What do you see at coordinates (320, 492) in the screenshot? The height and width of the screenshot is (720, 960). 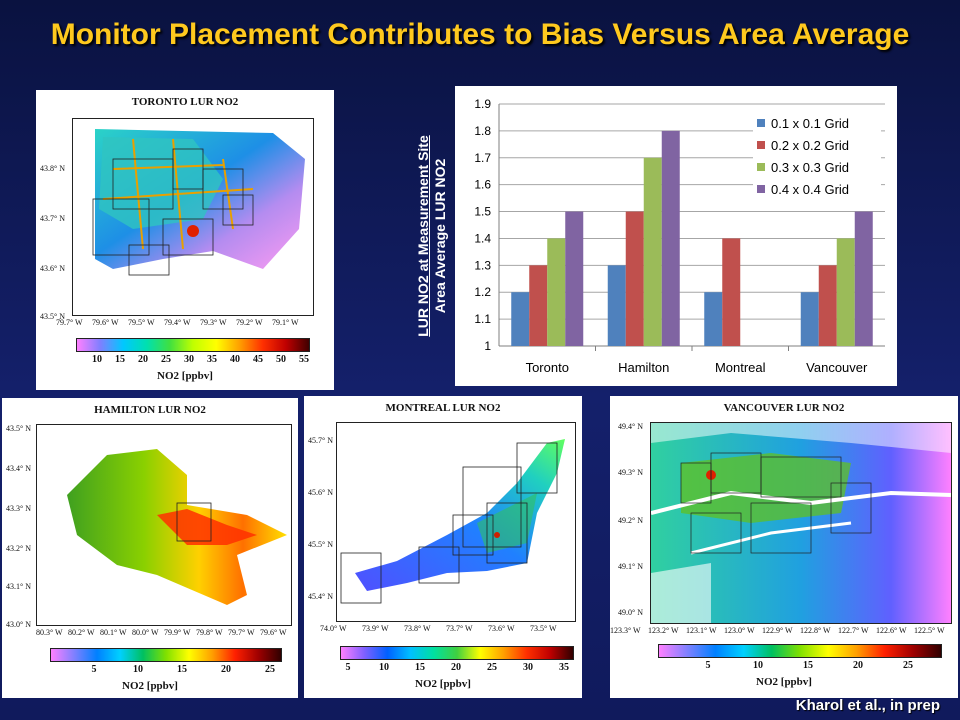 I see `montreal-lat-label: 45.6° N` at bounding box center [320, 492].